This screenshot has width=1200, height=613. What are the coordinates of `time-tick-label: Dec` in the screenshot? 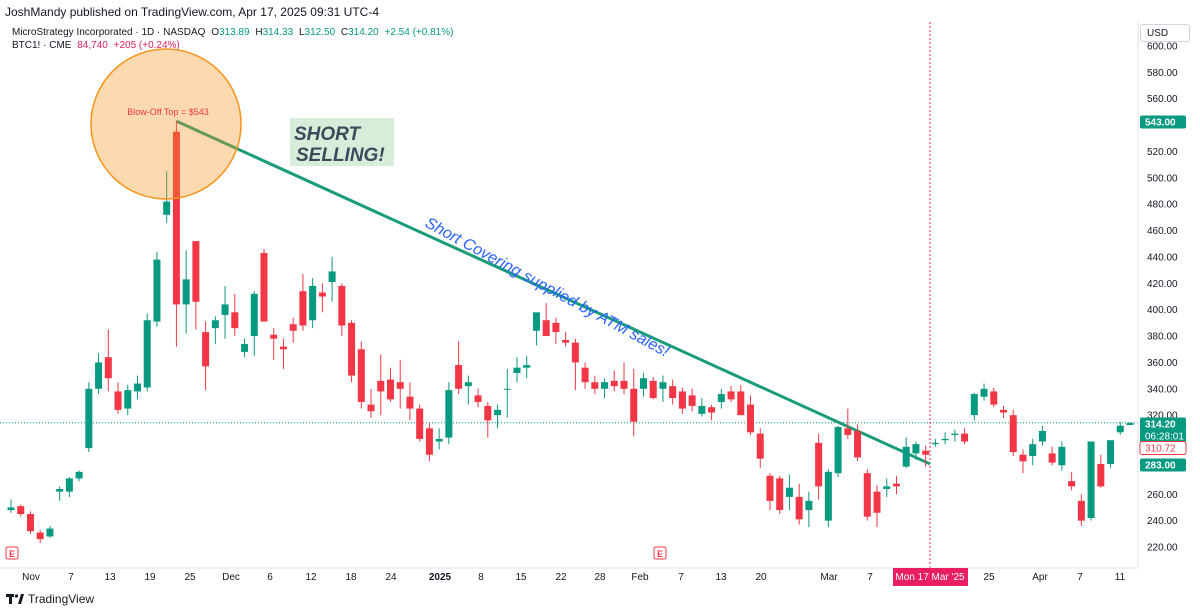 It's located at (231, 577).